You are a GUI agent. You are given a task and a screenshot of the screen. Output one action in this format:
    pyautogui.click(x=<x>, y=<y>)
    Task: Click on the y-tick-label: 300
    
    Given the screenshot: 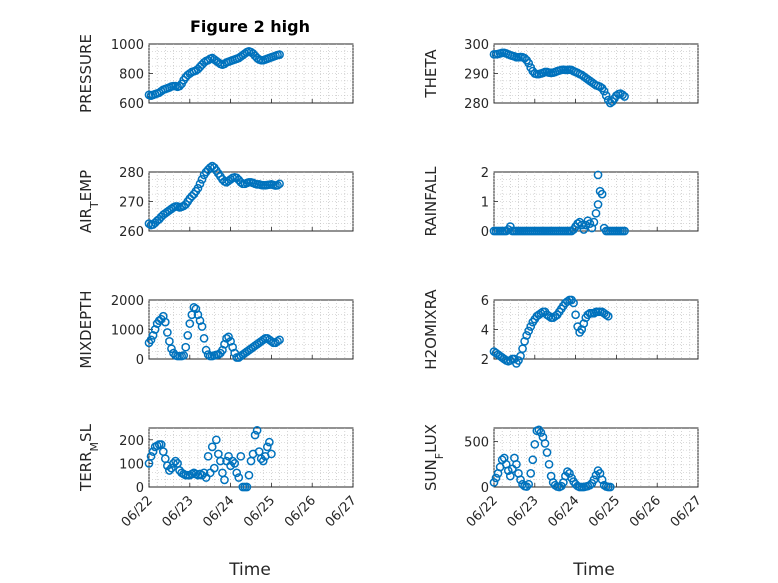 What is the action you would take?
    pyautogui.click(x=476, y=45)
    